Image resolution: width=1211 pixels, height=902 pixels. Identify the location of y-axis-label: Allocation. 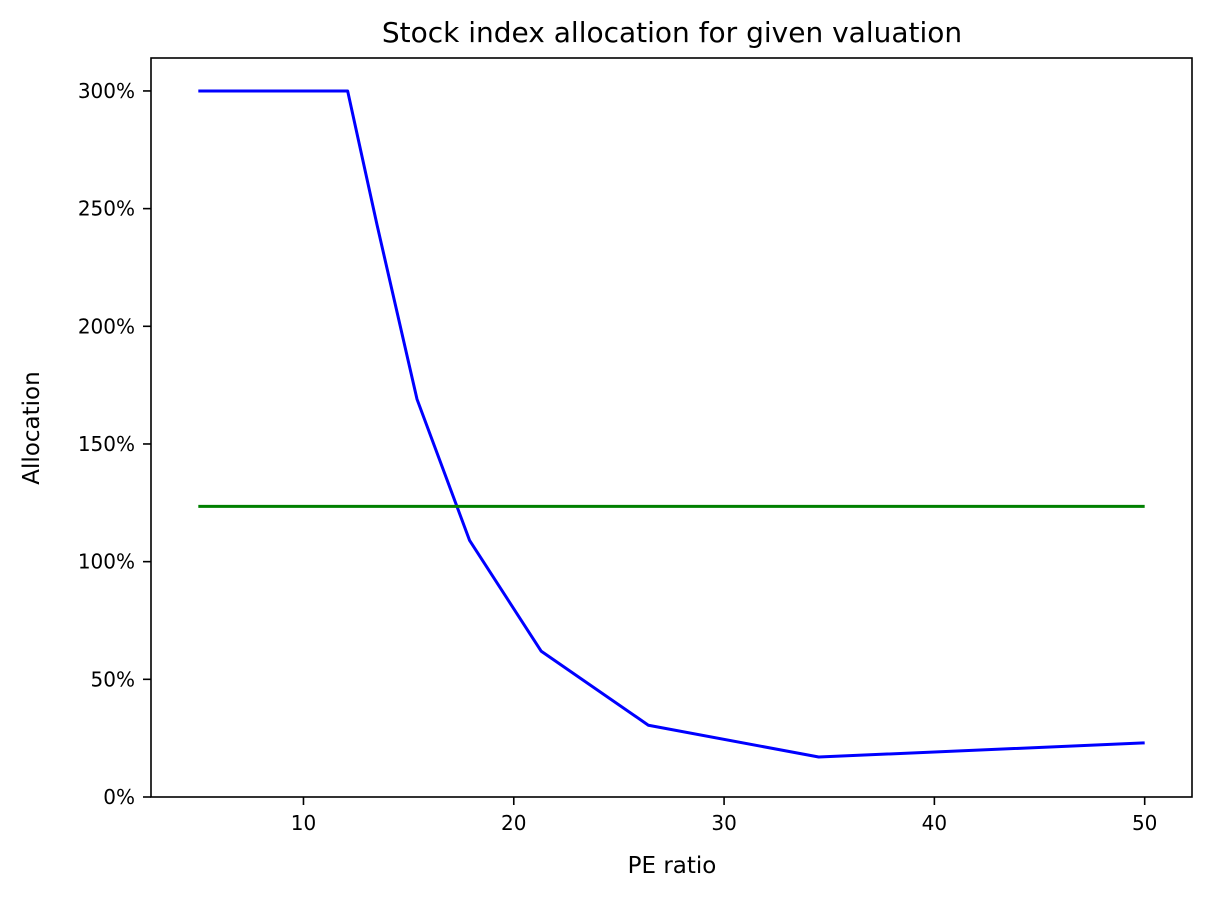
(32, 427).